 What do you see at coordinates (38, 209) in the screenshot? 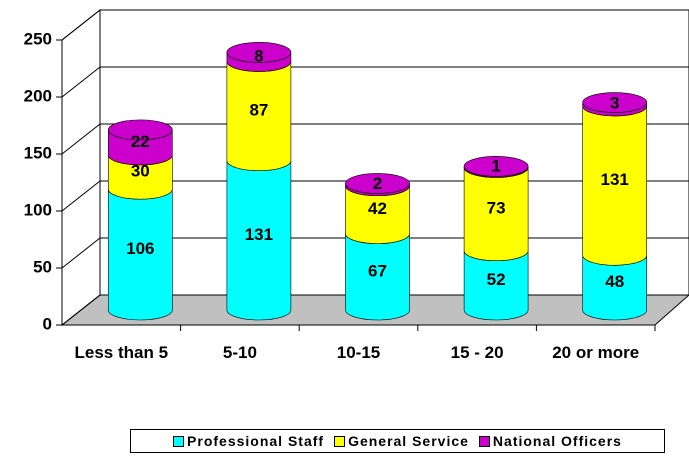
I see `y-tick-label: 100` at bounding box center [38, 209].